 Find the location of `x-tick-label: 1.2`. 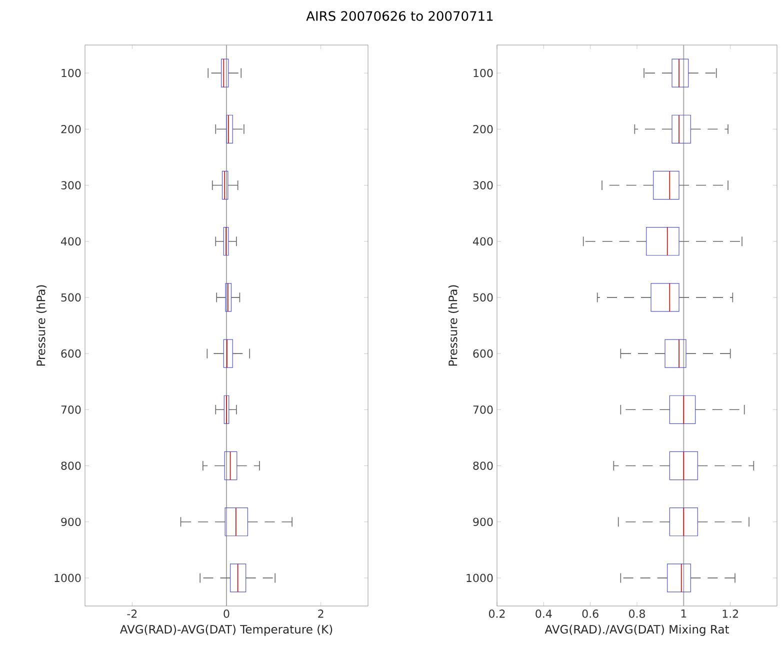

x-tick-label: 1.2 is located at coordinates (730, 614).